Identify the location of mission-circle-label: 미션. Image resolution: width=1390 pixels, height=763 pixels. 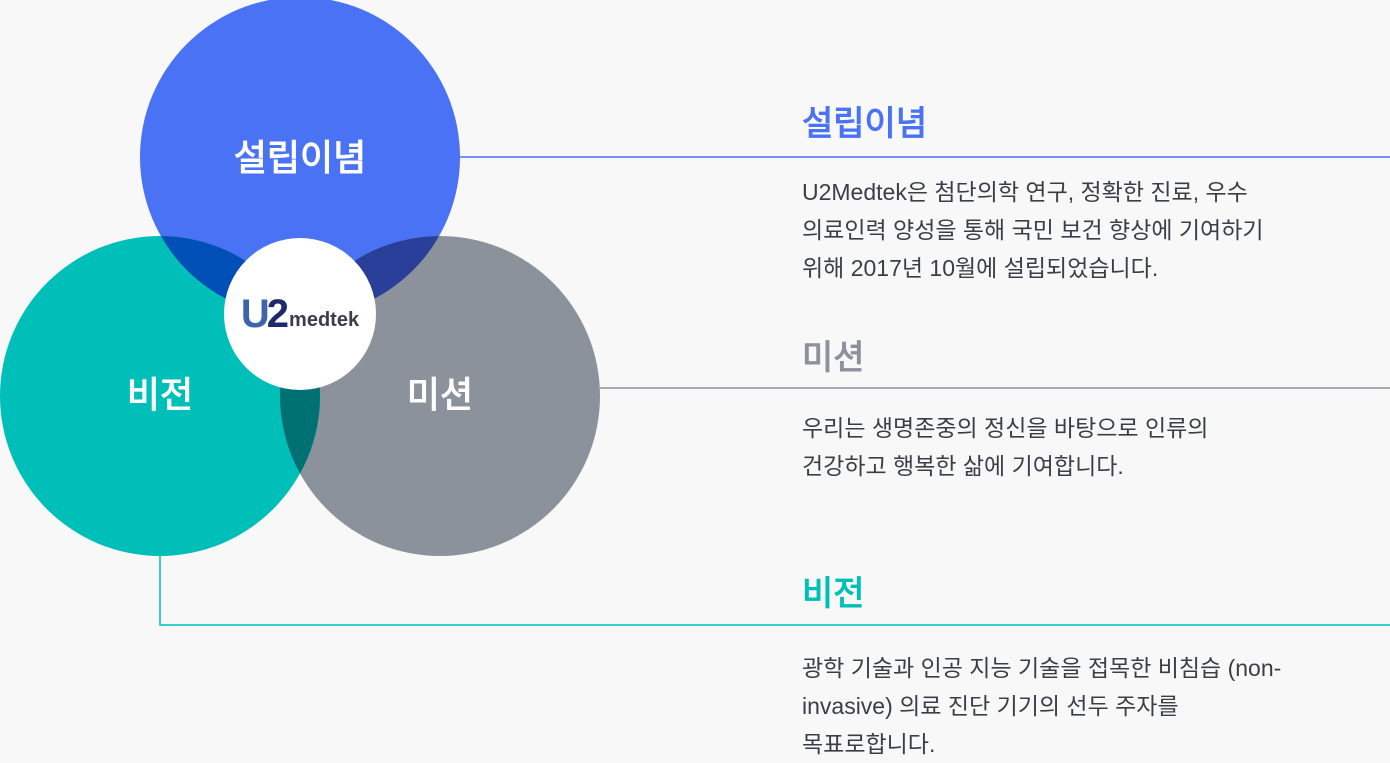
(440, 394).